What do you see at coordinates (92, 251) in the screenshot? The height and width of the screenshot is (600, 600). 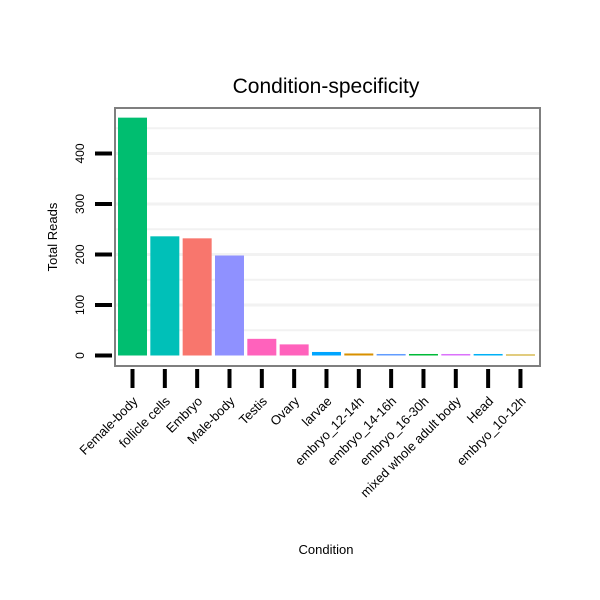 I see `y-axis: 0 100 200 300 400` at bounding box center [92, 251].